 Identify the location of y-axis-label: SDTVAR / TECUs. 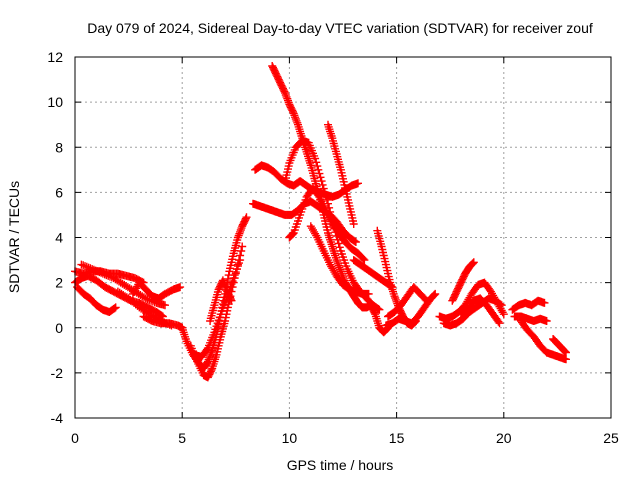
(14, 237).